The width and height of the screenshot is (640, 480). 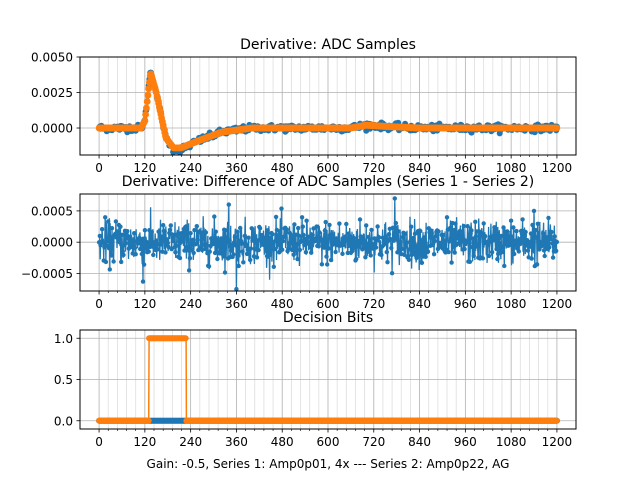 What do you see at coordinates (52, 58) in the screenshot?
I see `y-tick-label: 0.0050` at bounding box center [52, 58].